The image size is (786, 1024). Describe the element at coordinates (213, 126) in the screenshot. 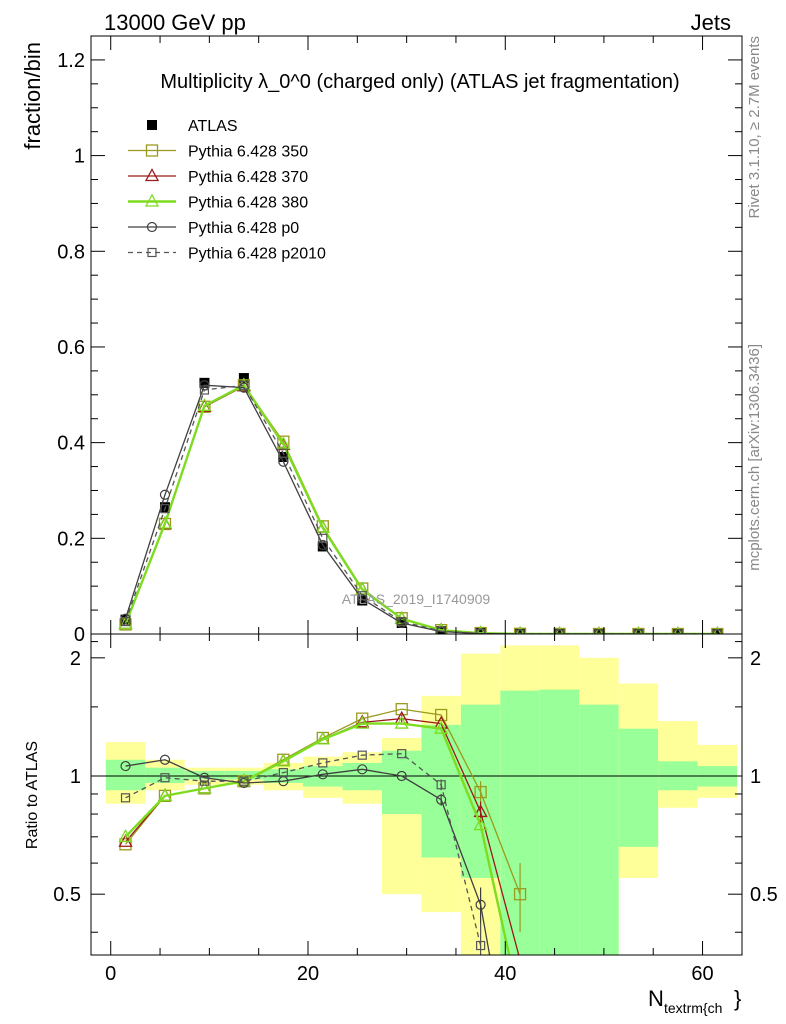

I see `legend-label-0: ATLAS` at that location.